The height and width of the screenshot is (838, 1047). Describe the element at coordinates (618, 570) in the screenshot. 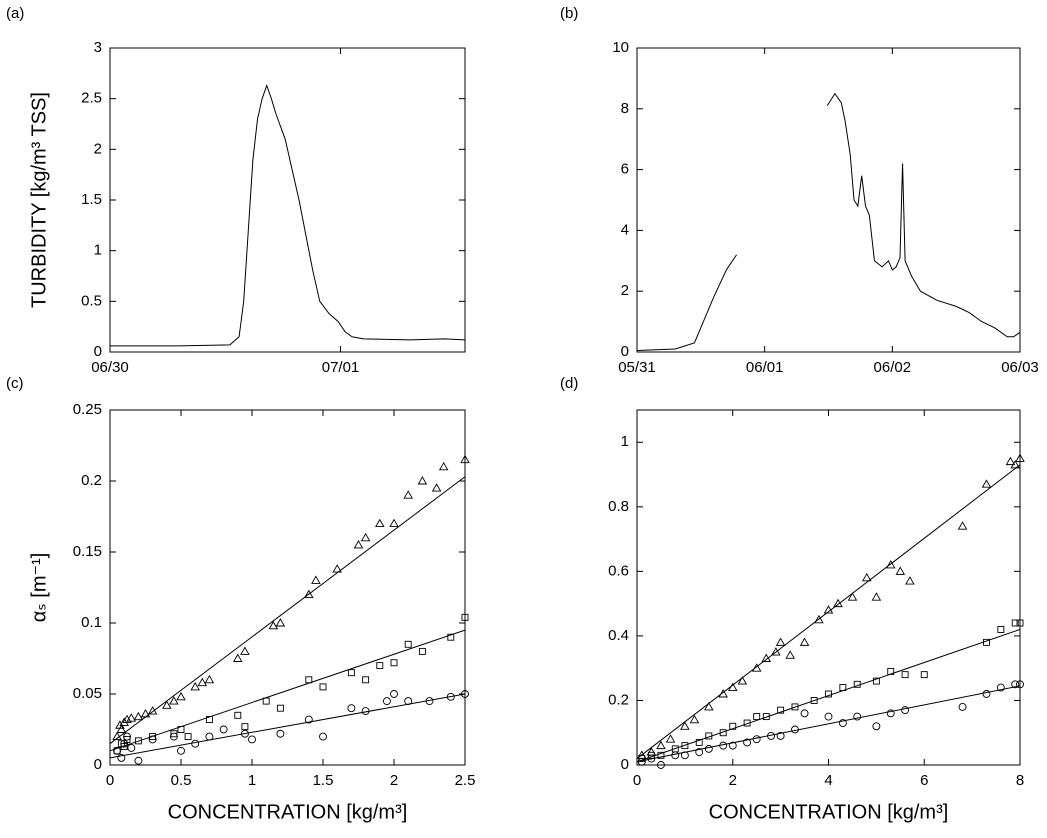

I see `y-tick-label: 0.6` at that location.